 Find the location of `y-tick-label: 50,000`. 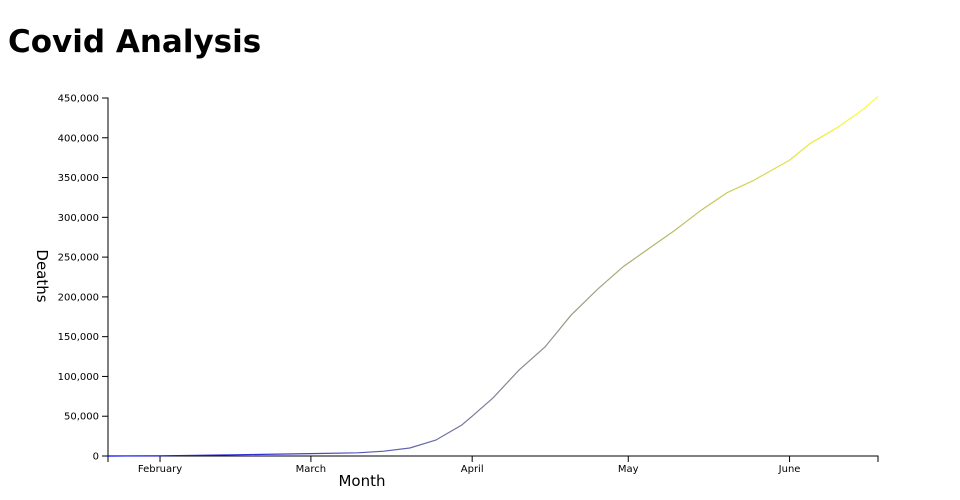

y-tick-label: 50,000 is located at coordinates (81, 417).